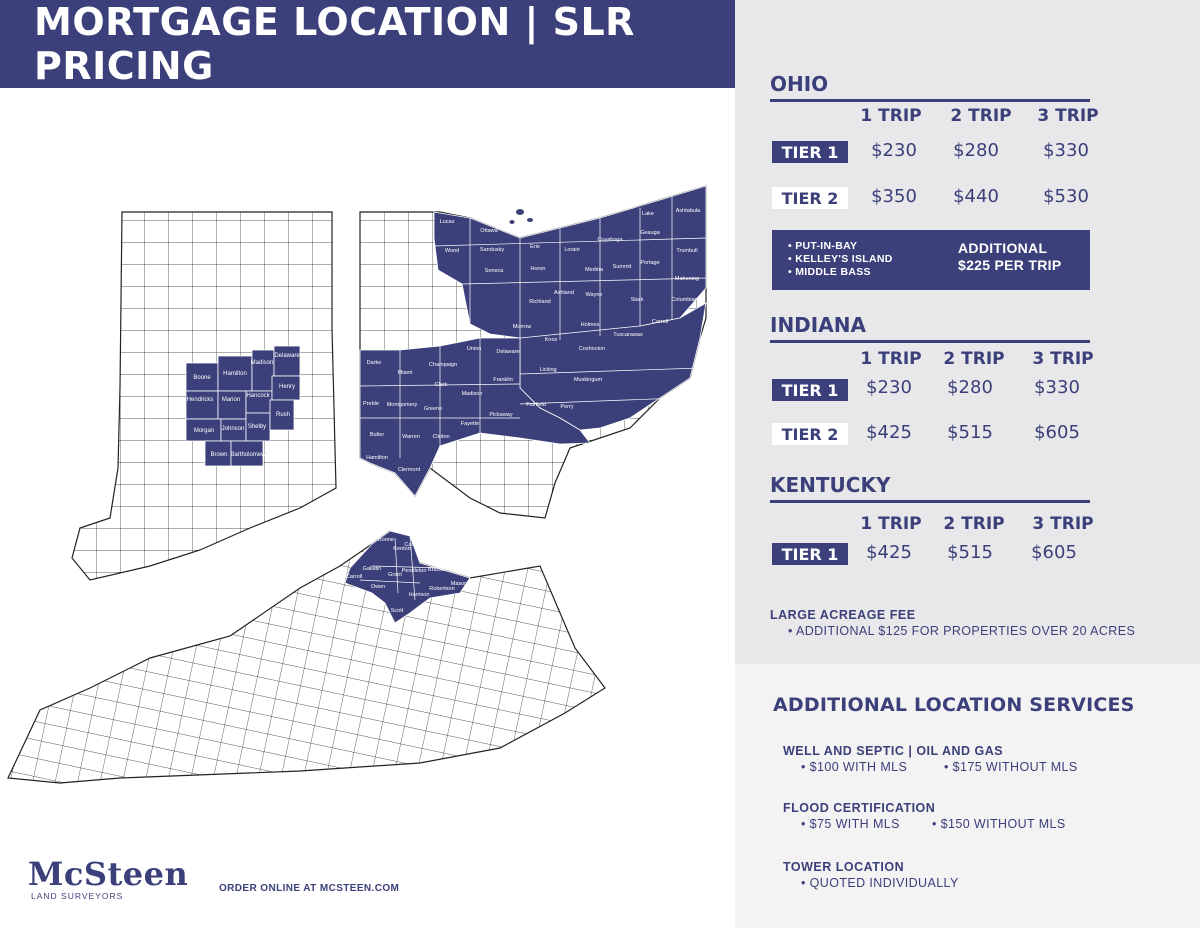  Describe the element at coordinates (433, 409) in the screenshot. I see `county-label: Greene` at that location.